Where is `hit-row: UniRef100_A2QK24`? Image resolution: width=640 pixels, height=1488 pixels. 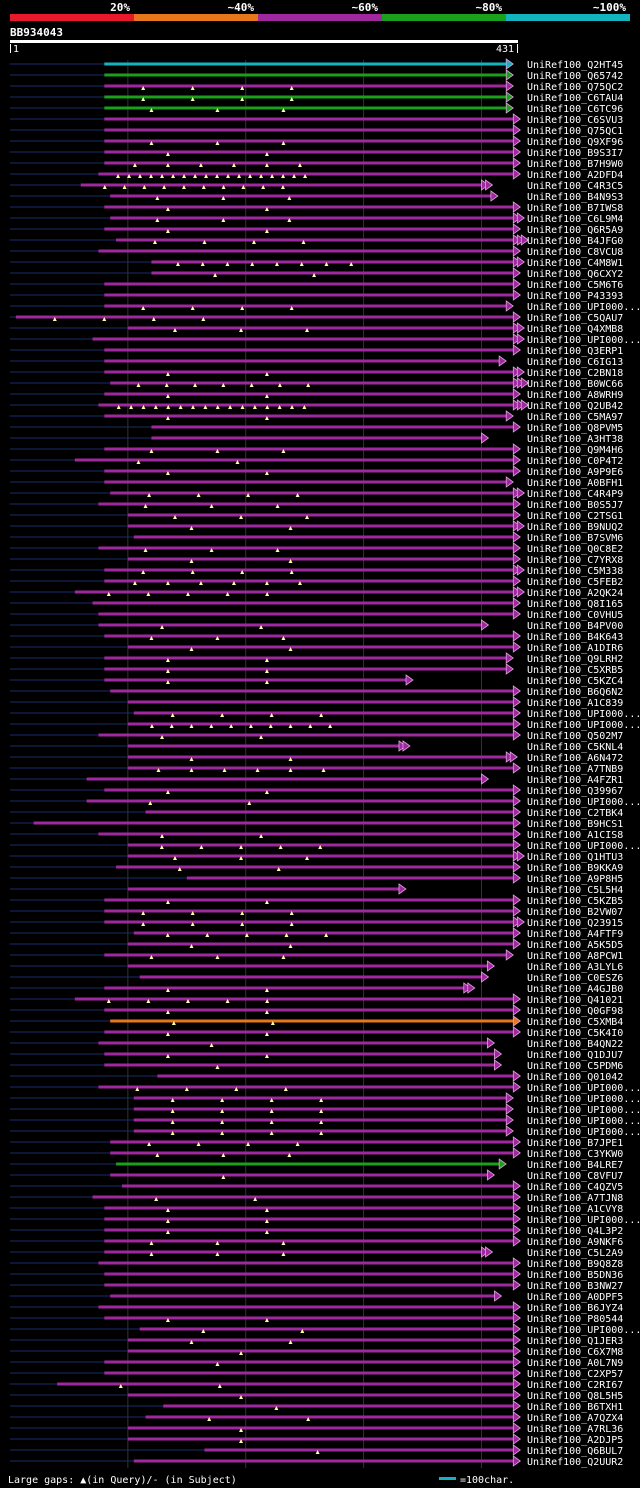 hit-row: UniRef100_A2QK24 is located at coordinates (316, 592).